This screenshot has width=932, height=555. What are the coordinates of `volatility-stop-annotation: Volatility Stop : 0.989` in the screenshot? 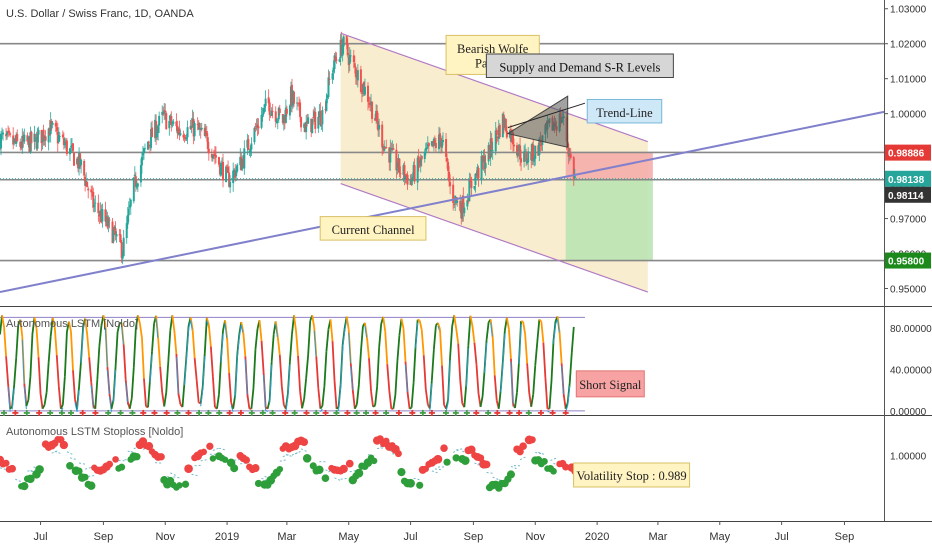 It's located at (632, 475).